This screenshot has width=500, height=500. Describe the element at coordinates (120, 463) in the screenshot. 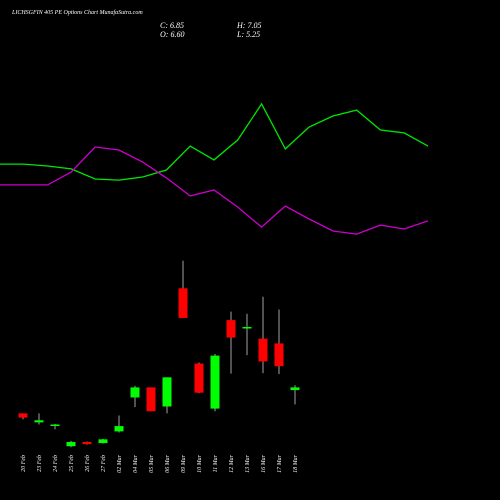

I see `x-tick-label: 02 Mar` at that location.